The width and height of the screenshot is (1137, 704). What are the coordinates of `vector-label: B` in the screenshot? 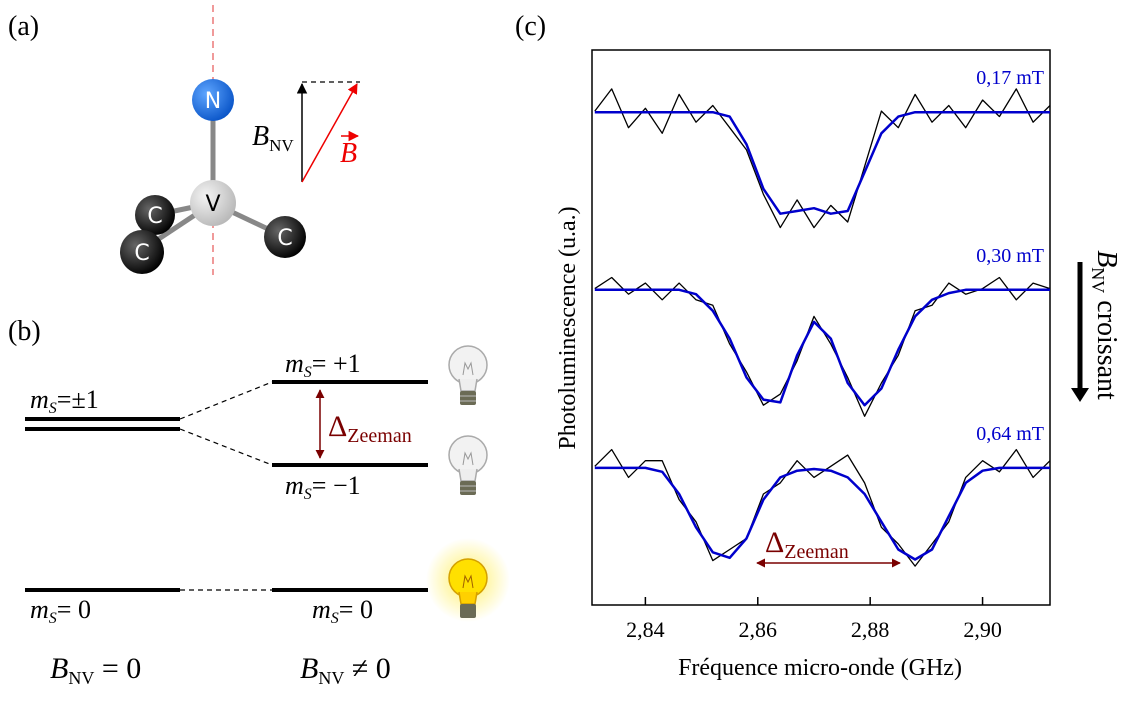 It's located at (348, 153).